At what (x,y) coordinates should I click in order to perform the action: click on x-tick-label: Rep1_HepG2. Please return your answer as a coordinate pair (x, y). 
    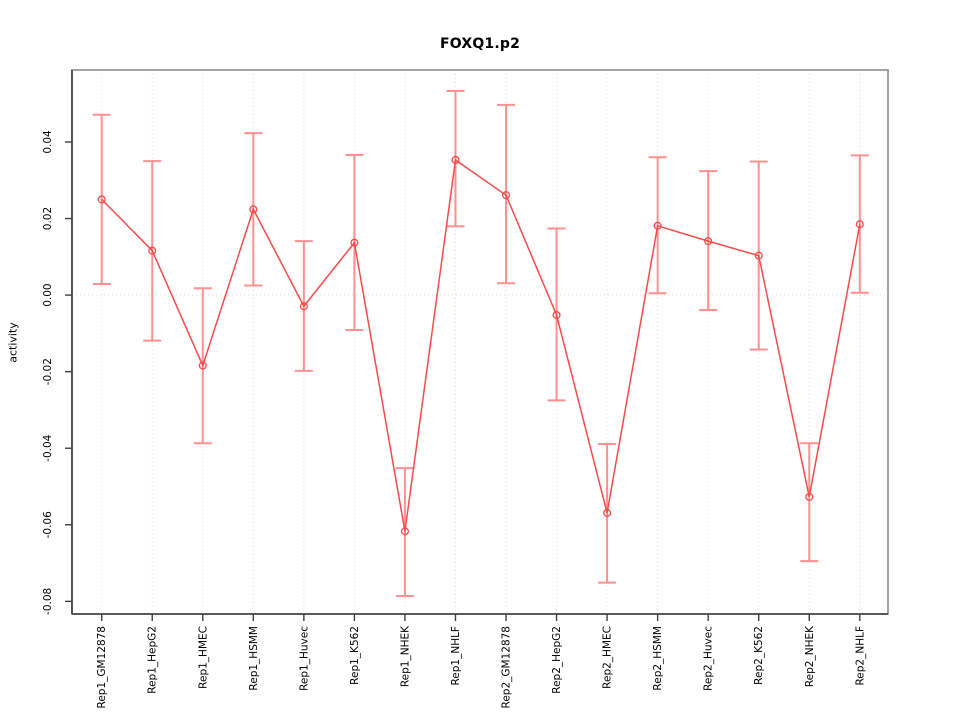
    Looking at the image, I should click on (153, 660).